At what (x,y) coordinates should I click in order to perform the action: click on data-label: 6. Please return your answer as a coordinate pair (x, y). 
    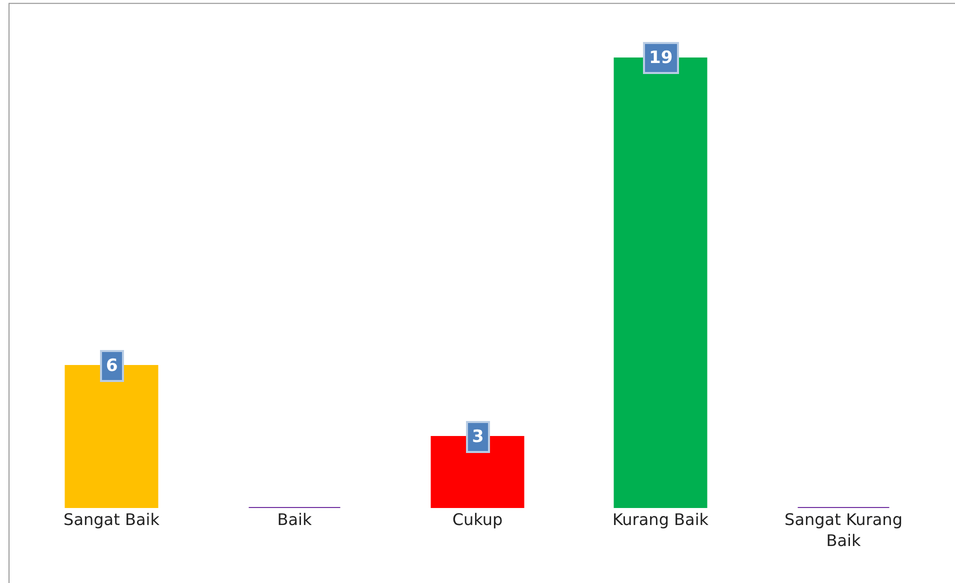
    Looking at the image, I should click on (112, 366).